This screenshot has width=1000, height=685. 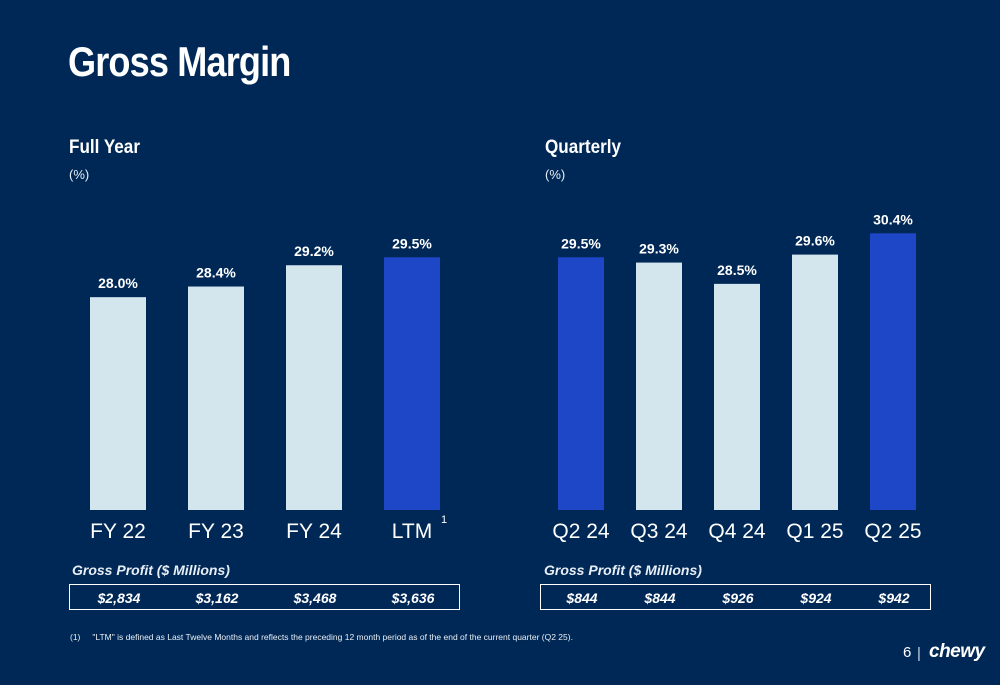 I want to click on full-year-category-label-2: FY 24, so click(x=314, y=531).